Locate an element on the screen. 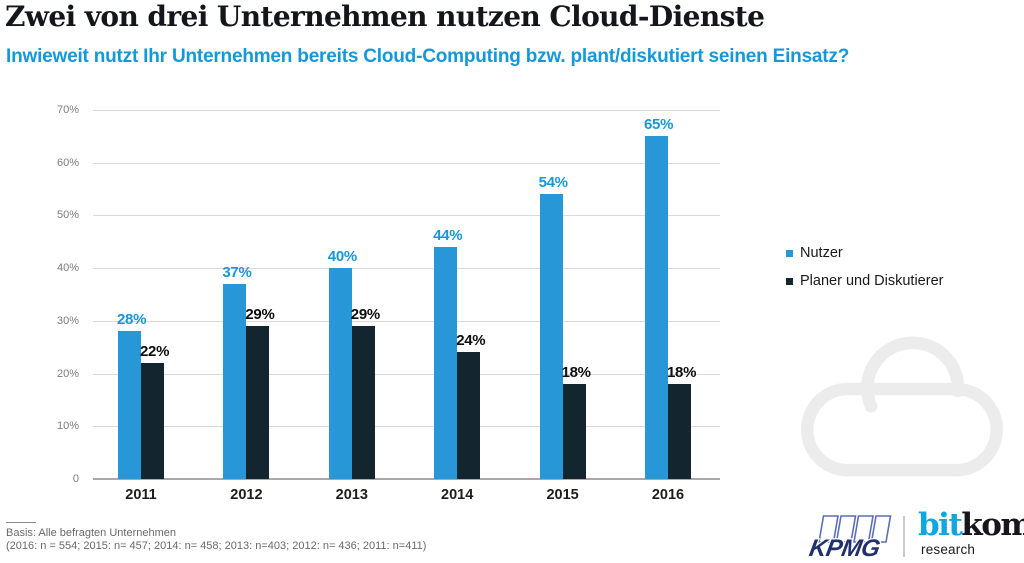 The height and width of the screenshot is (563, 1024). legend-item: Nutzer is located at coordinates (864, 253).